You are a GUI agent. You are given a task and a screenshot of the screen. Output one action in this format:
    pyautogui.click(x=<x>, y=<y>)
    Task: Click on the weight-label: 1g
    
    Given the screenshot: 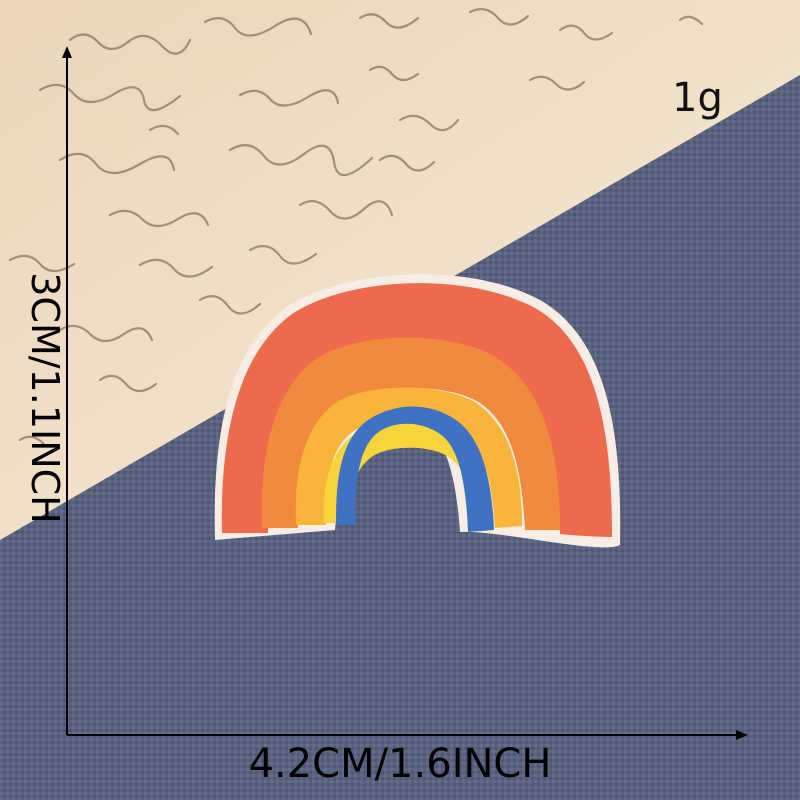 What is the action you would take?
    pyautogui.click(x=697, y=98)
    